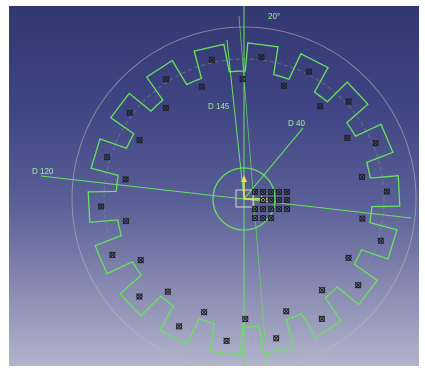 The height and width of the screenshot is (368, 425). What do you see at coordinates (235, 119) in the screenshot?
I see `dimension-line-d145` at bounding box center [235, 119].